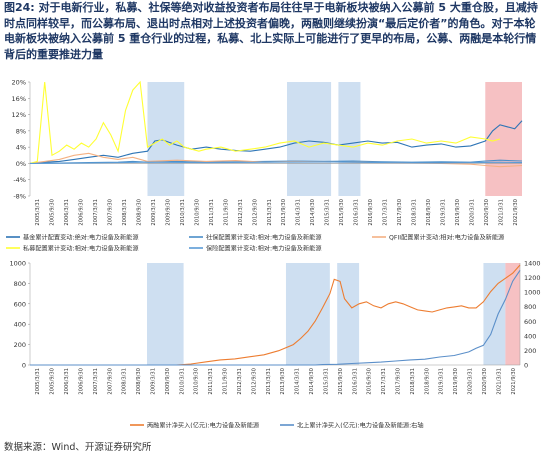  What do you see at coordinates (458, 212) in the screenshot?
I see `x-tick-label: 2019/9/30` at bounding box center [458, 212].